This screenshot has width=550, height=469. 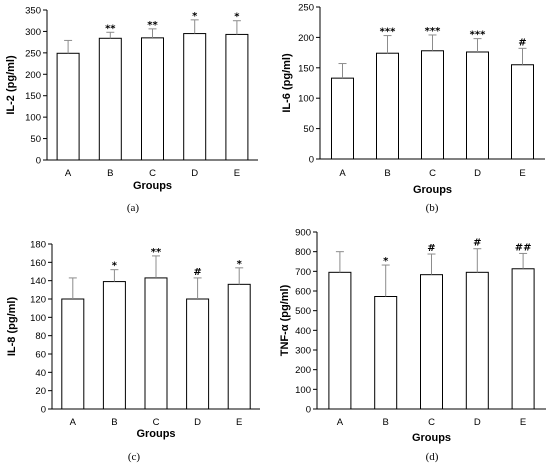 What do you see at coordinates (303, 272) in the screenshot?
I see `y-tick-label: 700` at bounding box center [303, 272].